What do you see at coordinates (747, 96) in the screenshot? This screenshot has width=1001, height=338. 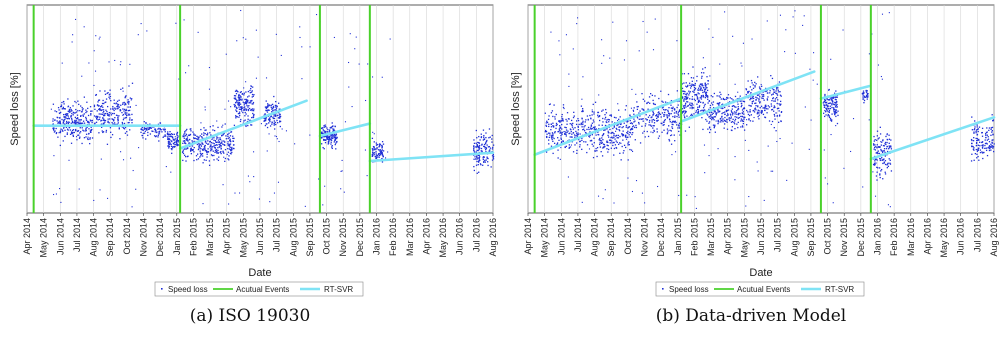 I see `rt-svr-line` at bounding box center [747, 96].